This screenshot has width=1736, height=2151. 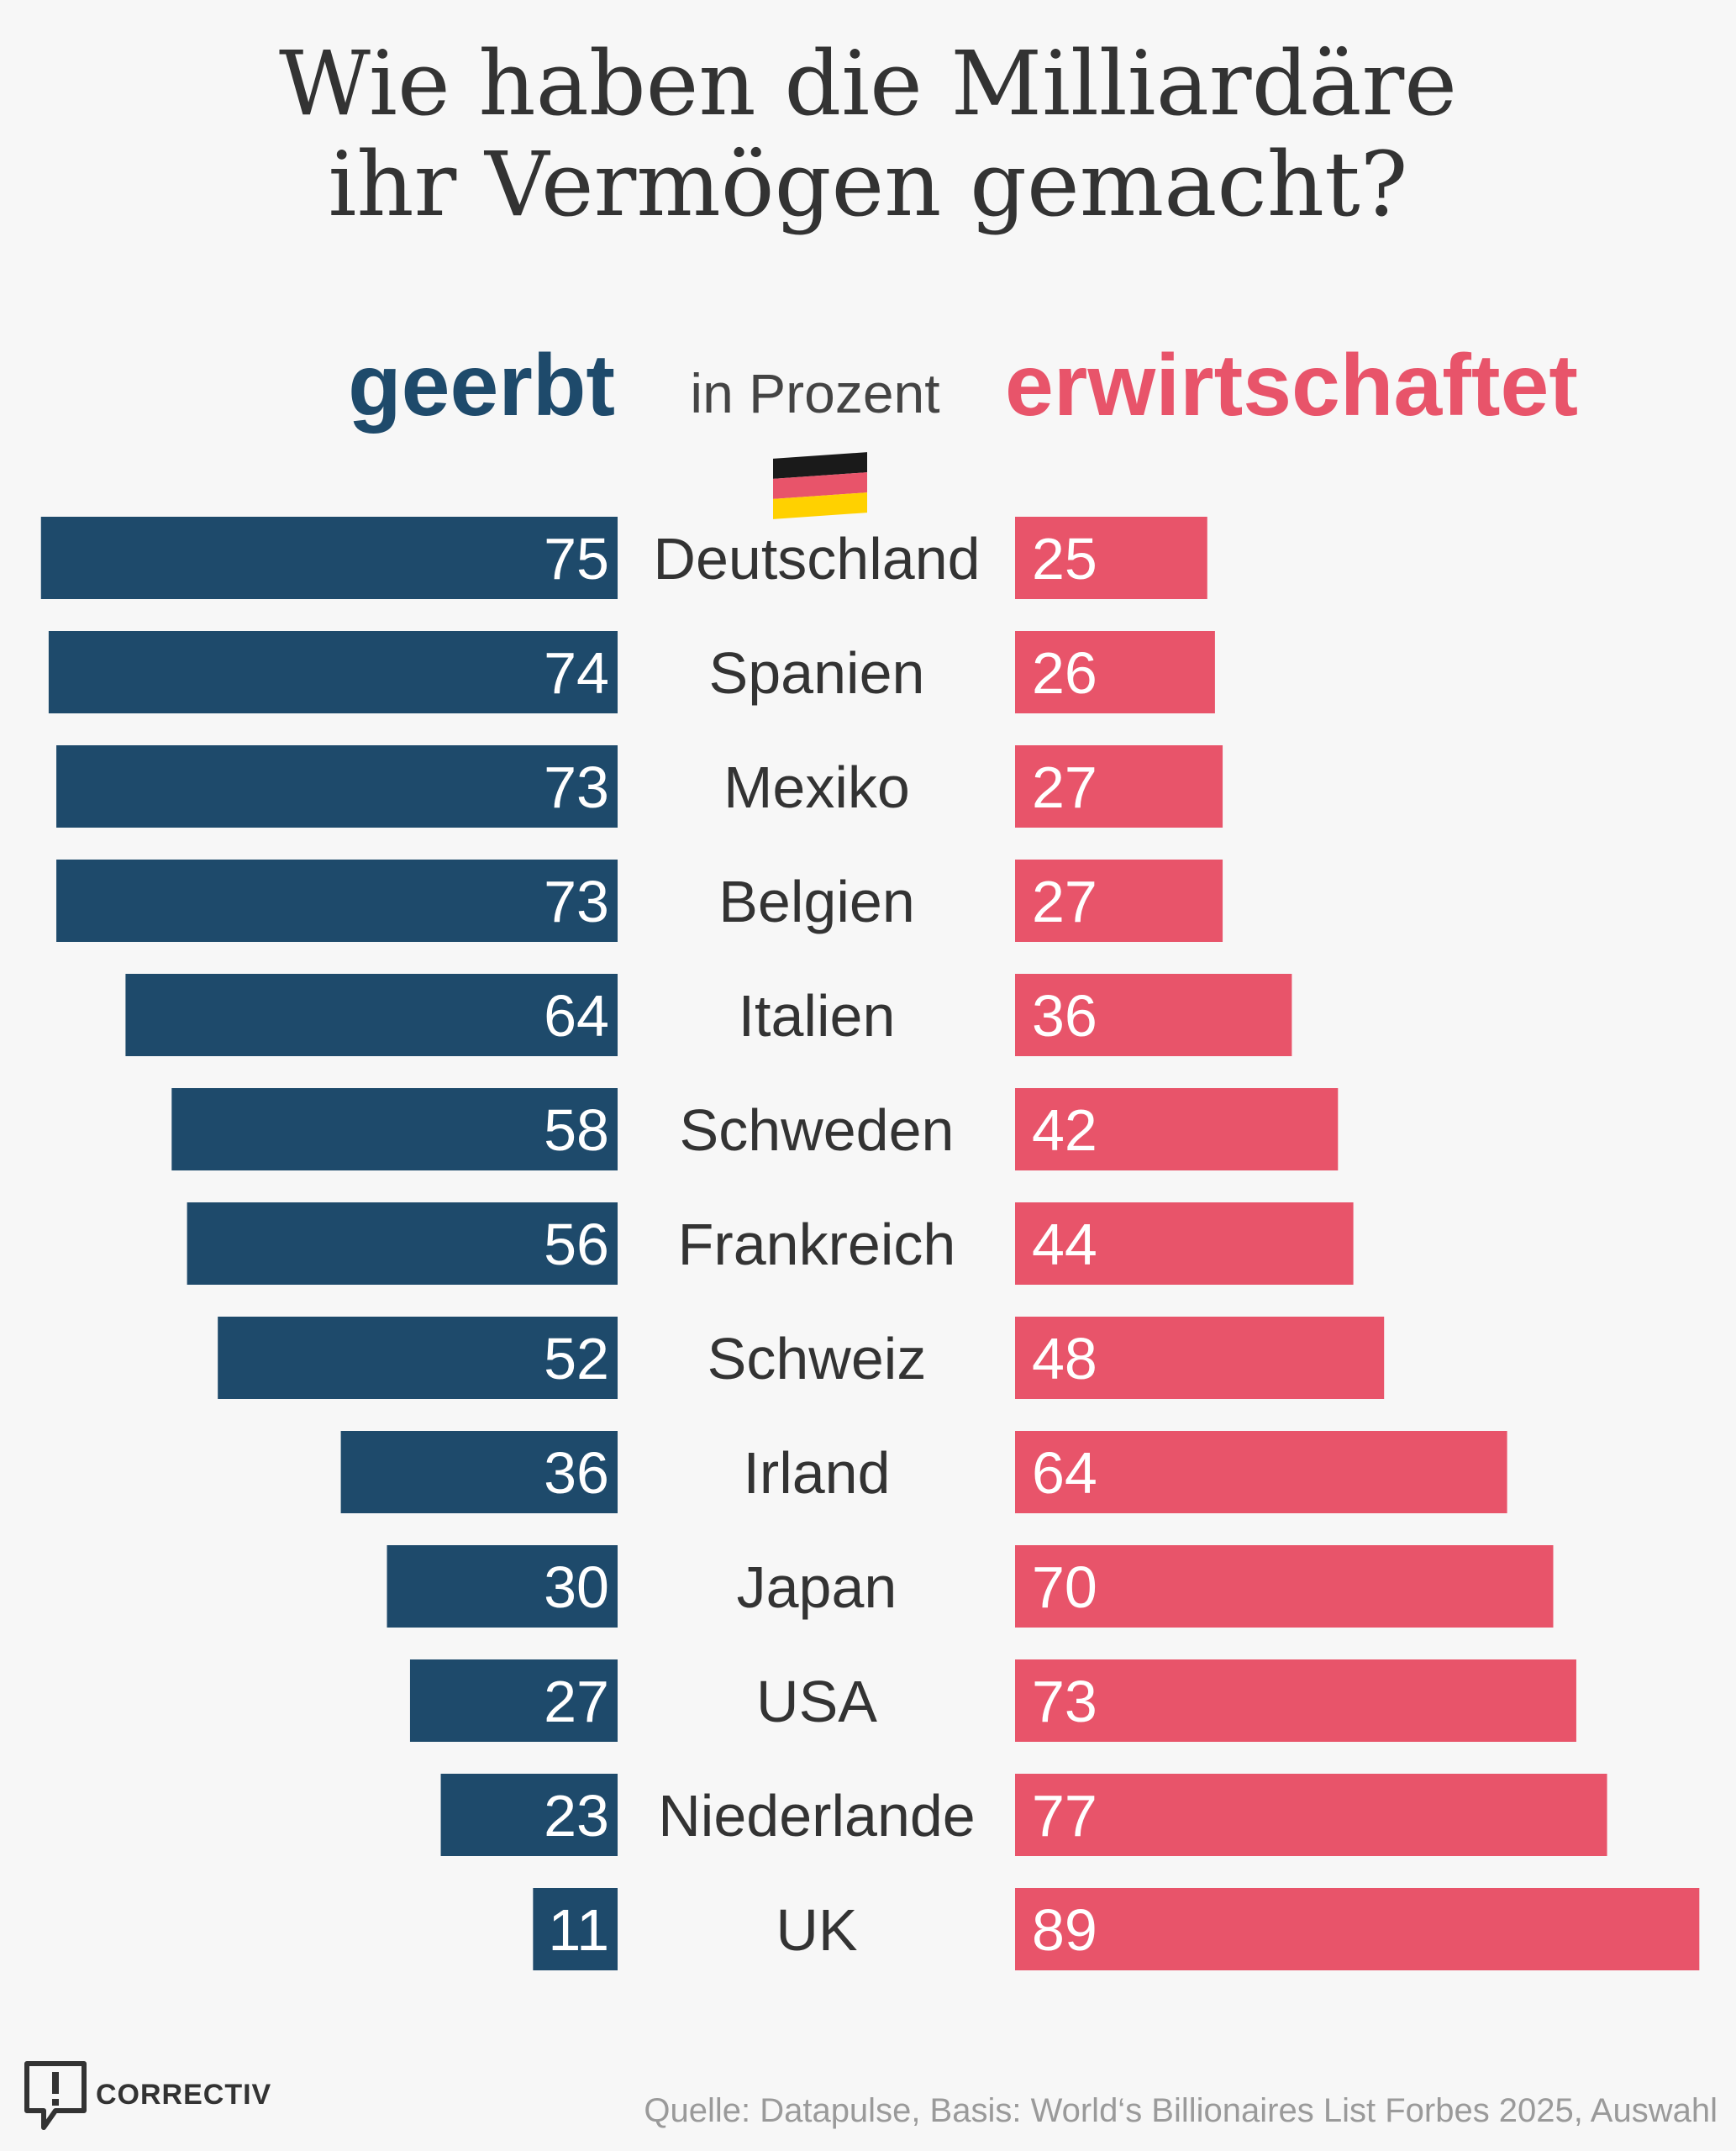 What do you see at coordinates (1064, 901) in the screenshot?
I see `value-label-earned-belgien: 27` at bounding box center [1064, 901].